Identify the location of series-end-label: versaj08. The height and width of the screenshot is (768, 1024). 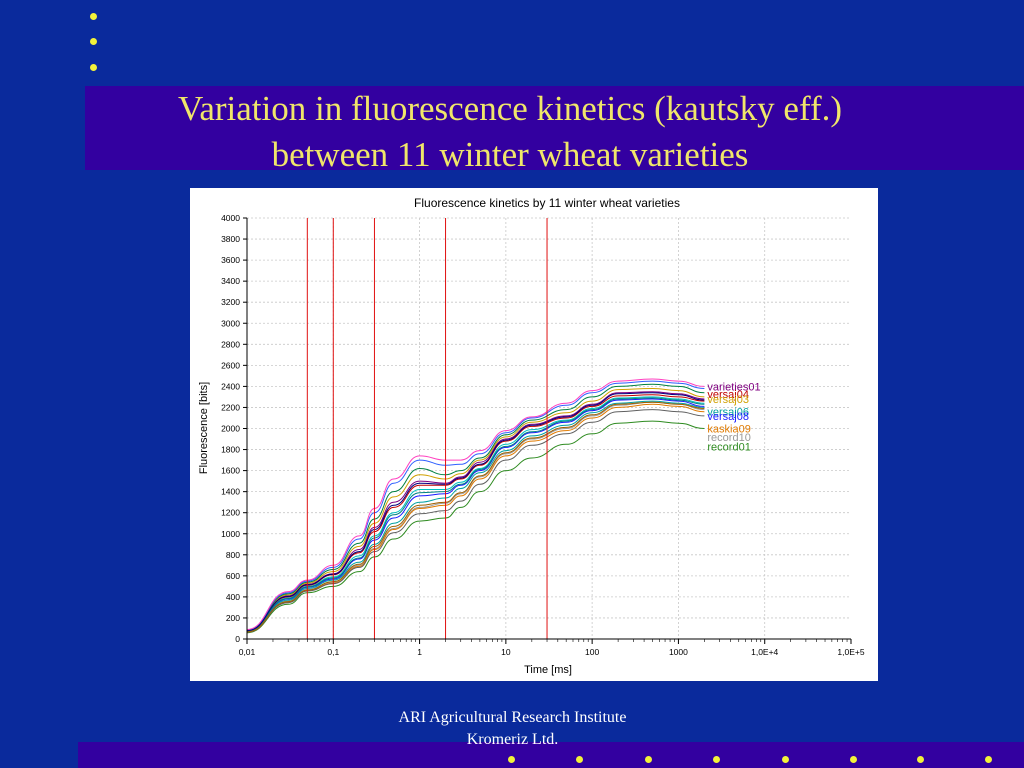
(728, 417).